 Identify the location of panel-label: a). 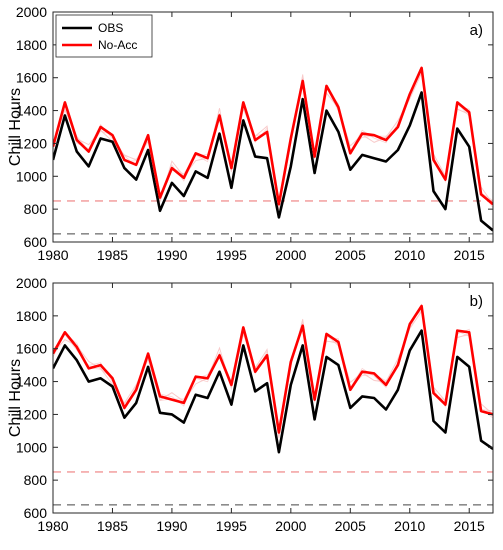
(476, 30).